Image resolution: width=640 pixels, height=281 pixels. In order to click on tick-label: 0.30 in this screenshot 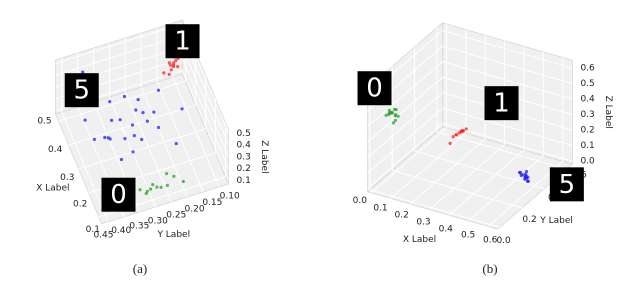, I will do `click(158, 221)`.